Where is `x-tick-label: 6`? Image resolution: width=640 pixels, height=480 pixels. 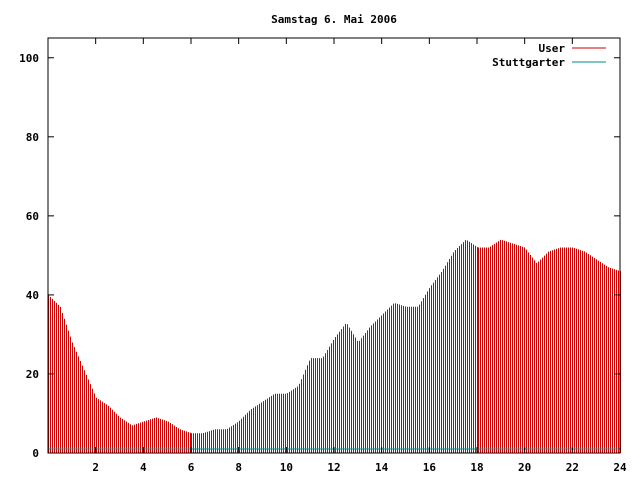 x-tick-label: 6 is located at coordinates (191, 467).